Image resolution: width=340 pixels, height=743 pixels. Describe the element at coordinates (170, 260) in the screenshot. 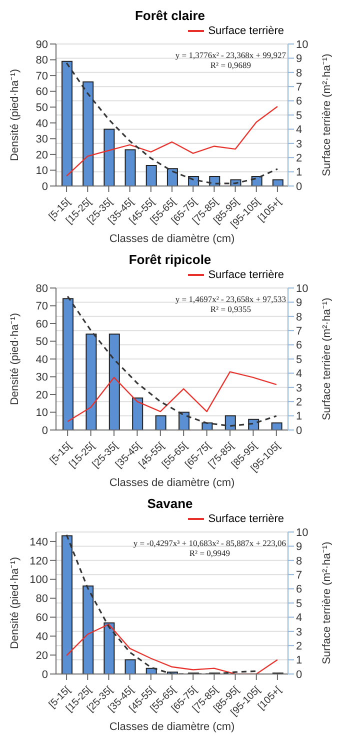

I see `chart-title: Forêt ripicole` at that location.